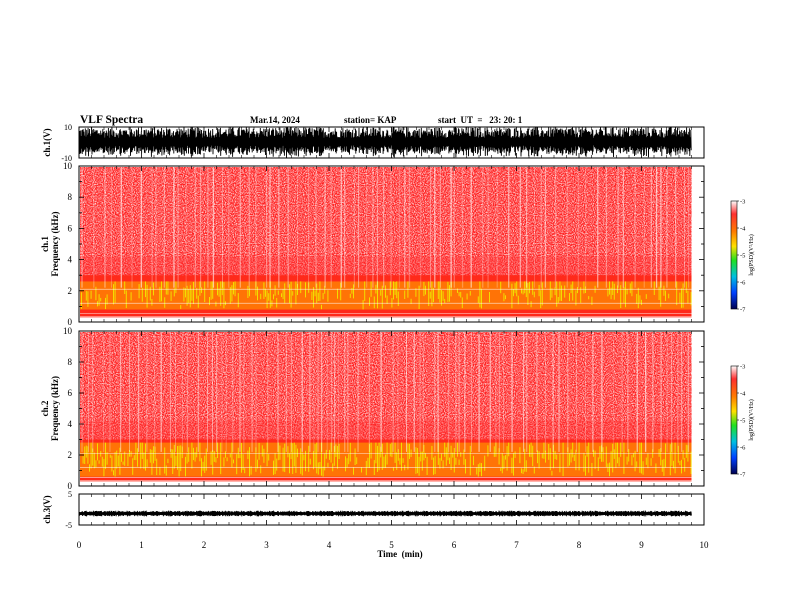 This screenshot has width=792, height=612. I want to click on x-tick-label: 6, so click(454, 545).